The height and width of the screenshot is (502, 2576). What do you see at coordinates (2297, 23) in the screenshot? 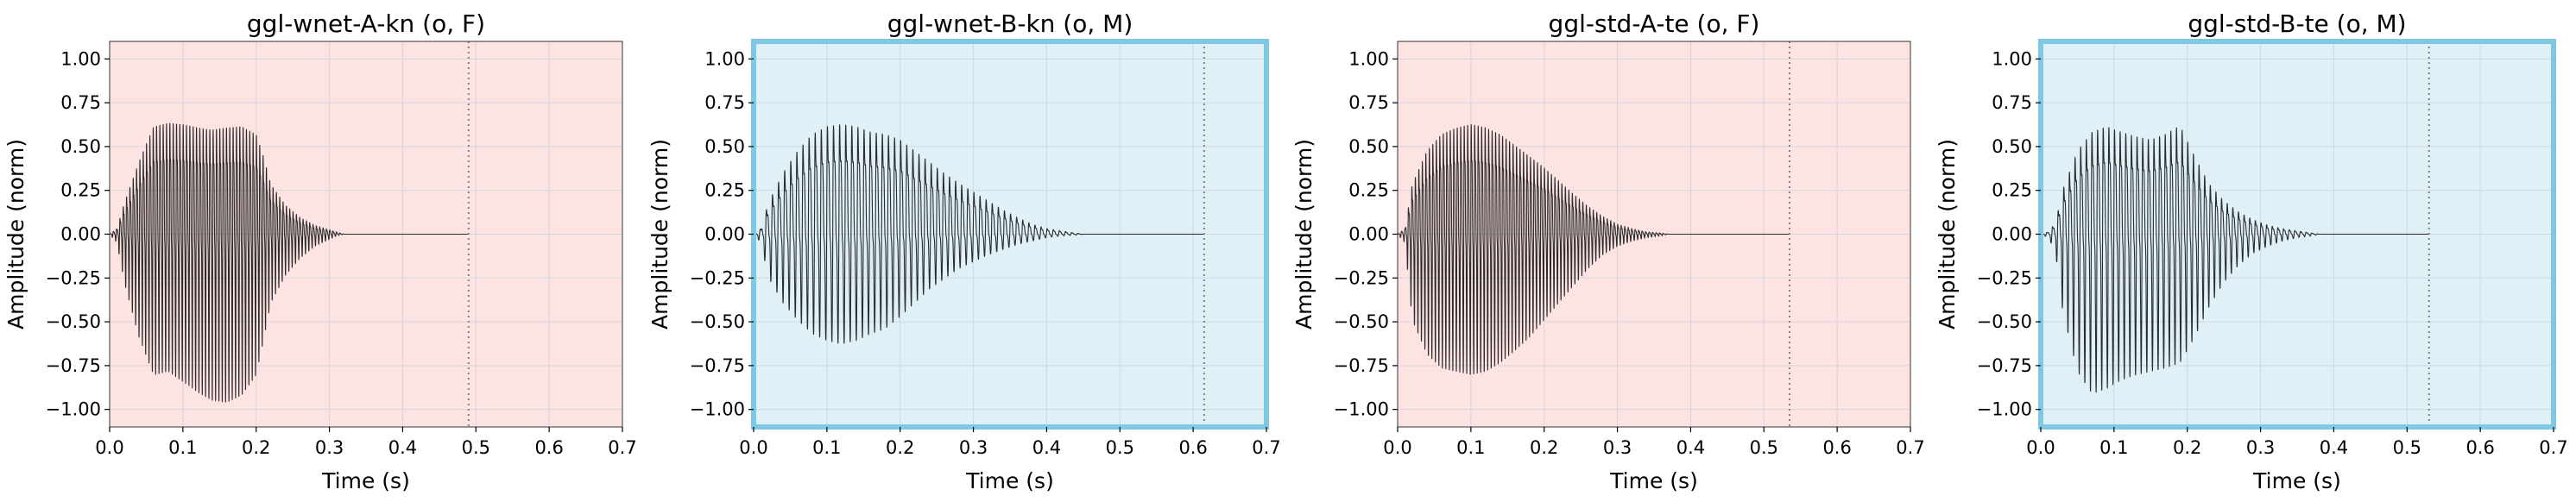
I see `chart-title: ggl-std-B-te (o, M)` at bounding box center [2297, 23].